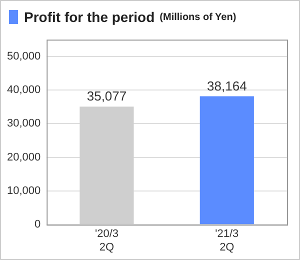  Describe the element at coordinates (23, 124) in the screenshot. I see `y-tick-label: 30,000` at that location.